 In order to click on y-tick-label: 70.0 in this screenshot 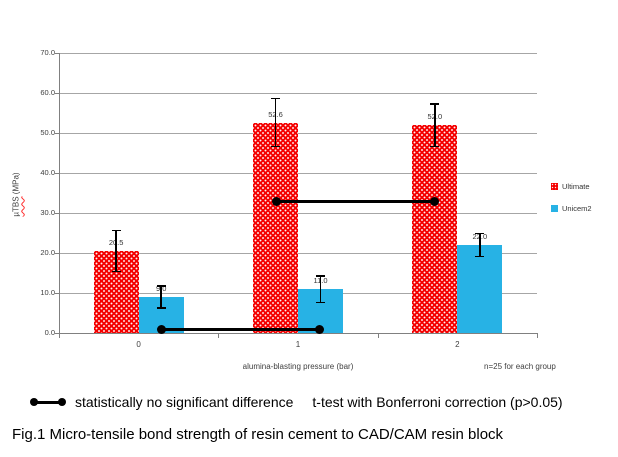, I will do `click(47, 52)`.